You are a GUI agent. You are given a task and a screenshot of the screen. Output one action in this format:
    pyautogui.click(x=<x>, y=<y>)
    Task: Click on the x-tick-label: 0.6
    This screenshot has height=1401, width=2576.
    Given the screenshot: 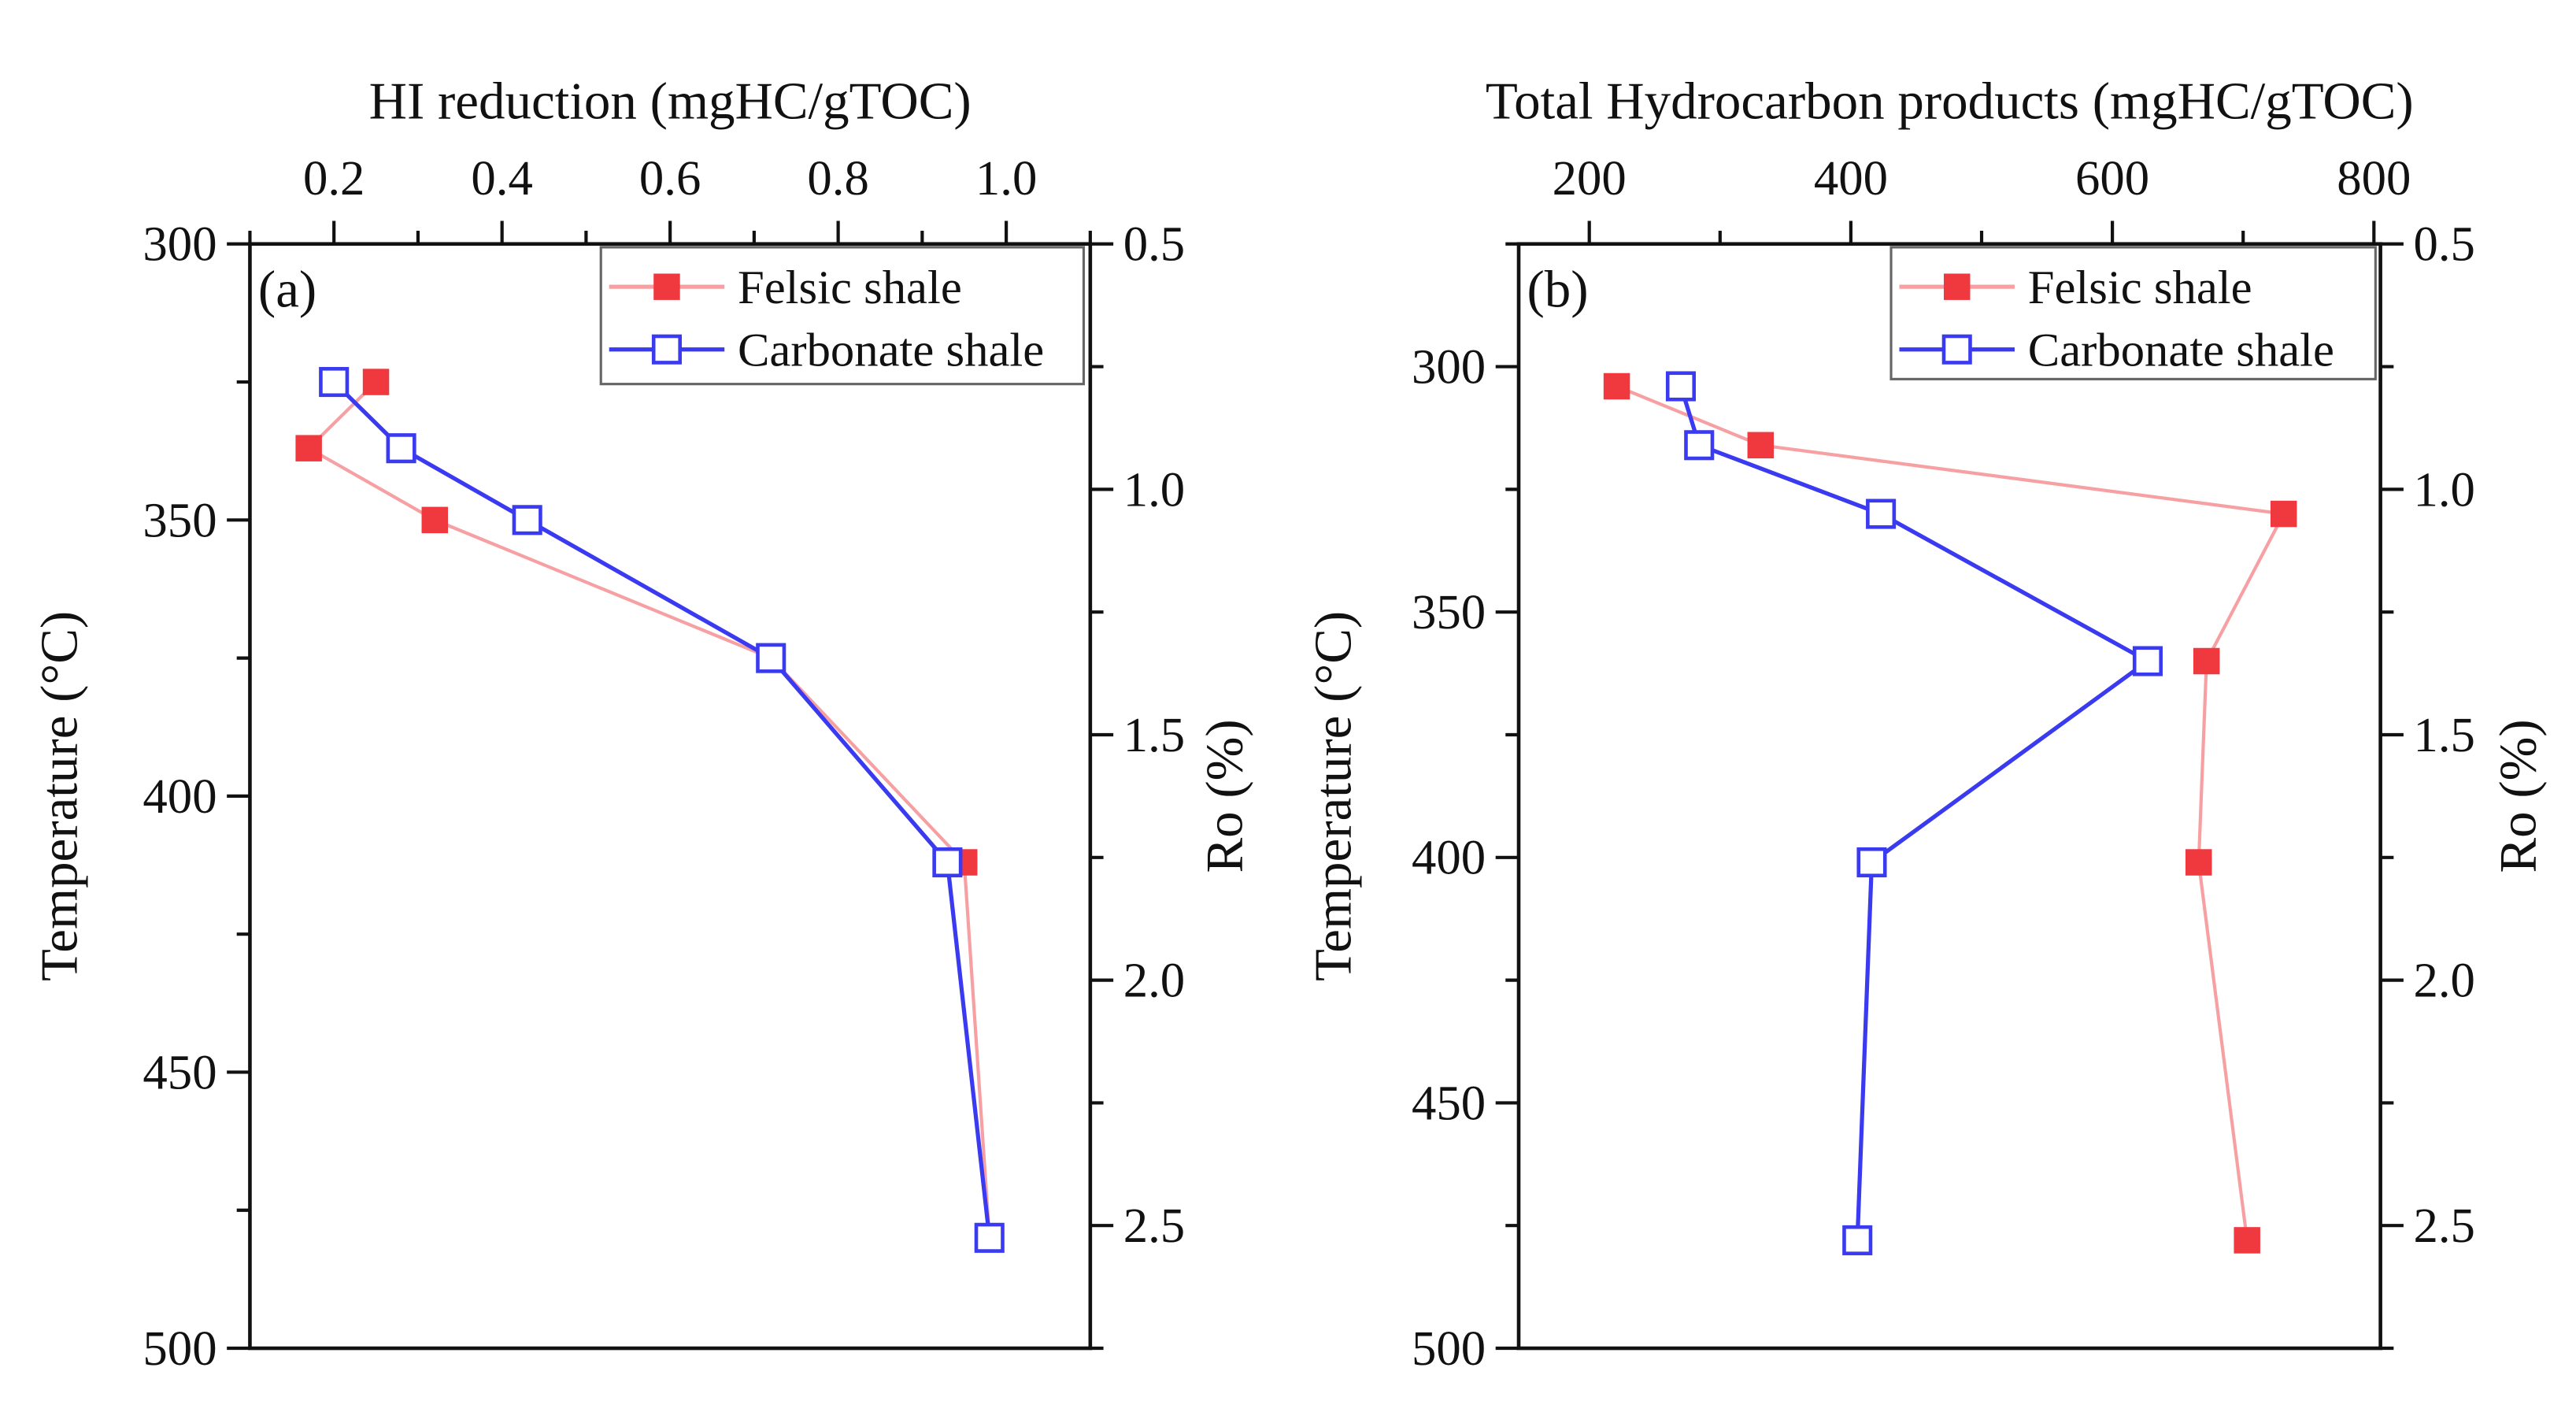 What is the action you would take?
    pyautogui.click(x=670, y=178)
    